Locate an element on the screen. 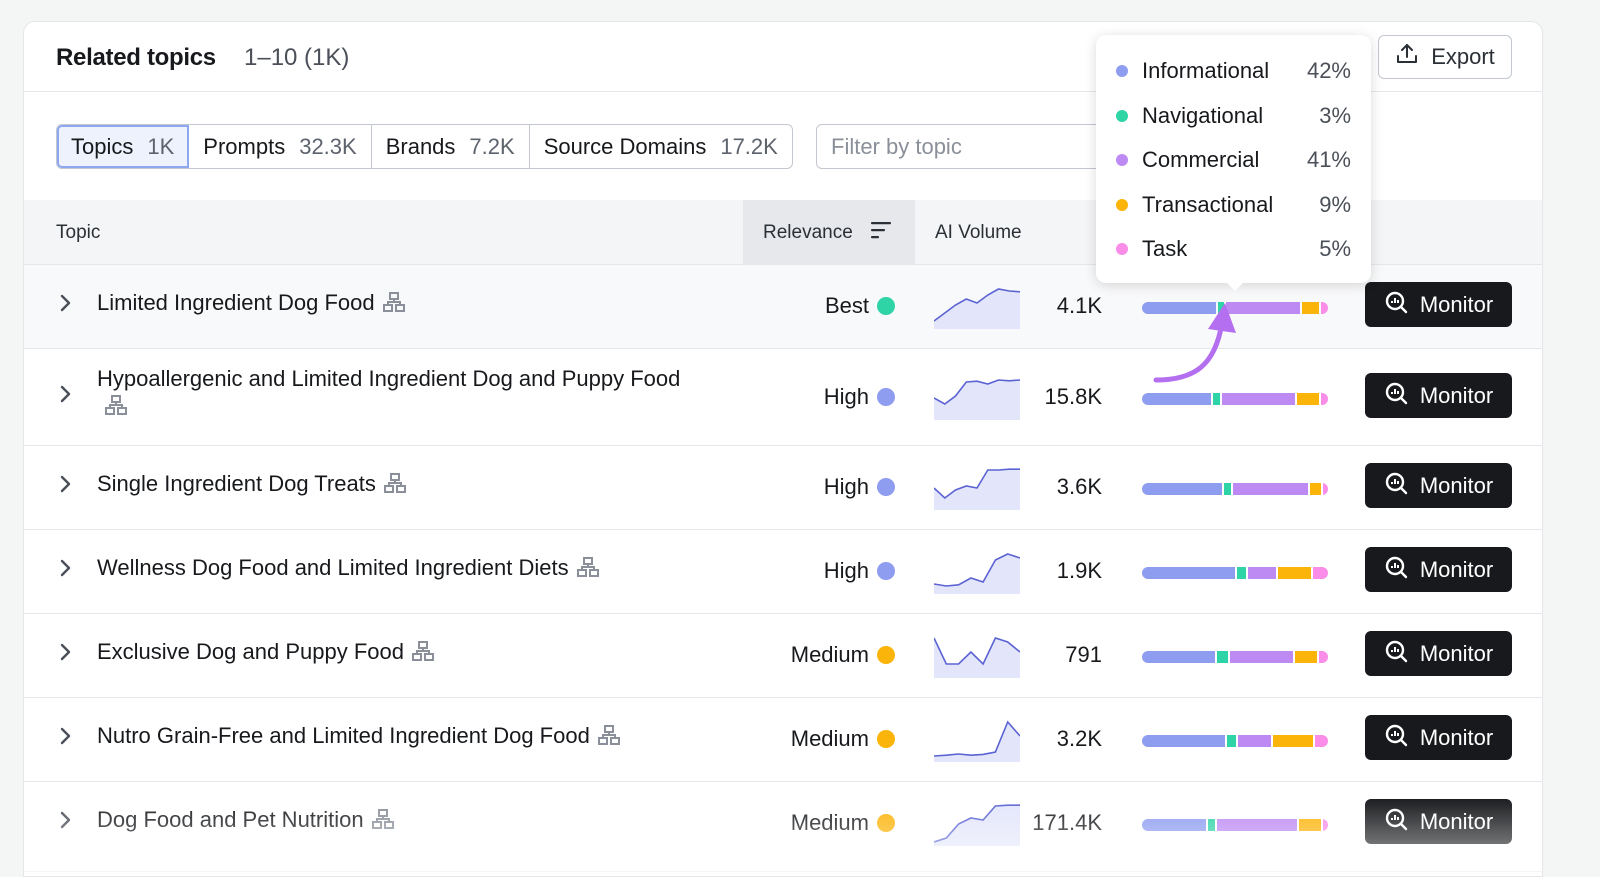 The image size is (1600, 877). intent-legend-item: Informational 42% is located at coordinates (1233, 71).